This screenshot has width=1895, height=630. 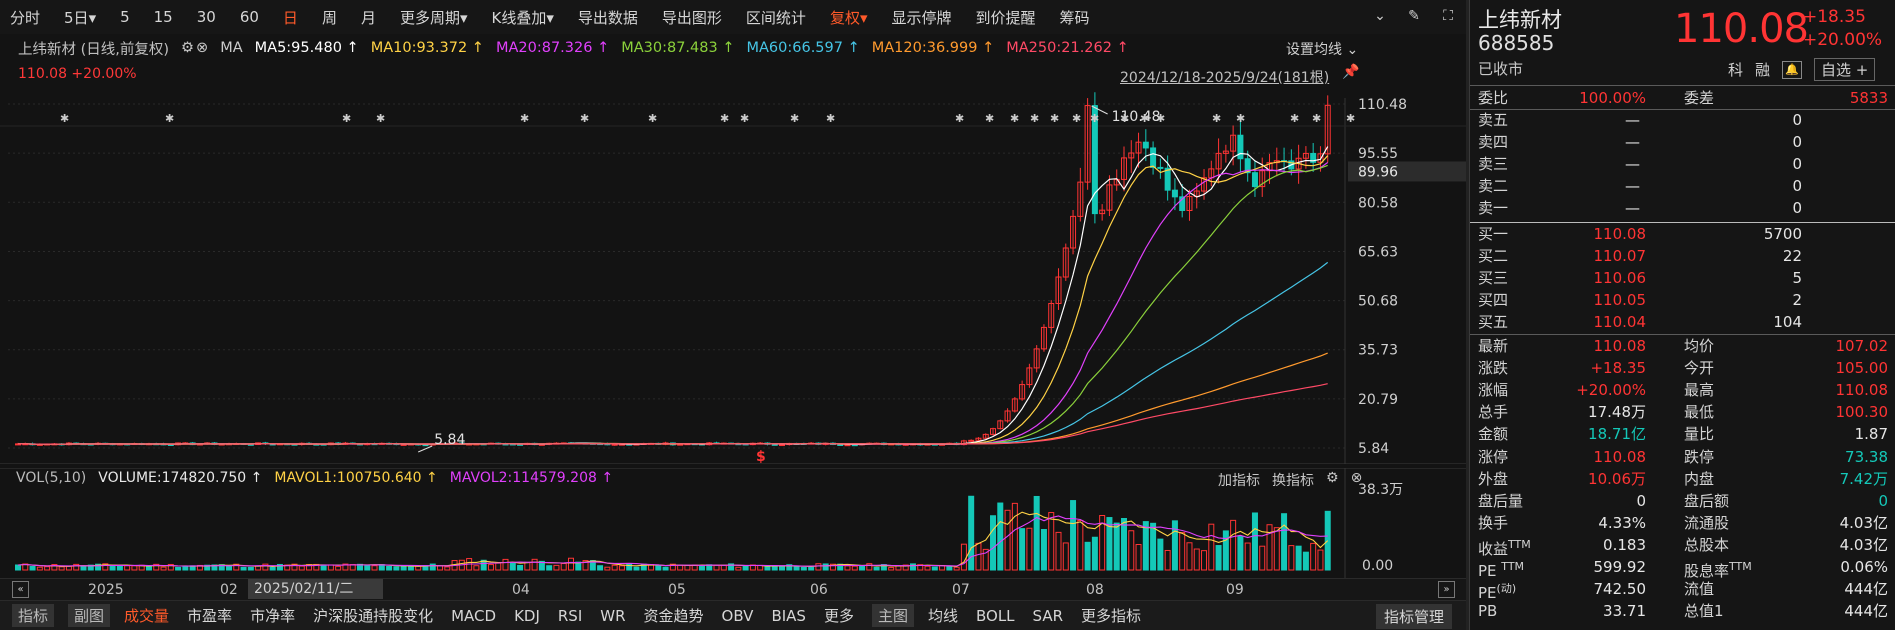 What do you see at coordinates (89, 615) in the screenshot?
I see `subchart-tab: 副图` at bounding box center [89, 615].